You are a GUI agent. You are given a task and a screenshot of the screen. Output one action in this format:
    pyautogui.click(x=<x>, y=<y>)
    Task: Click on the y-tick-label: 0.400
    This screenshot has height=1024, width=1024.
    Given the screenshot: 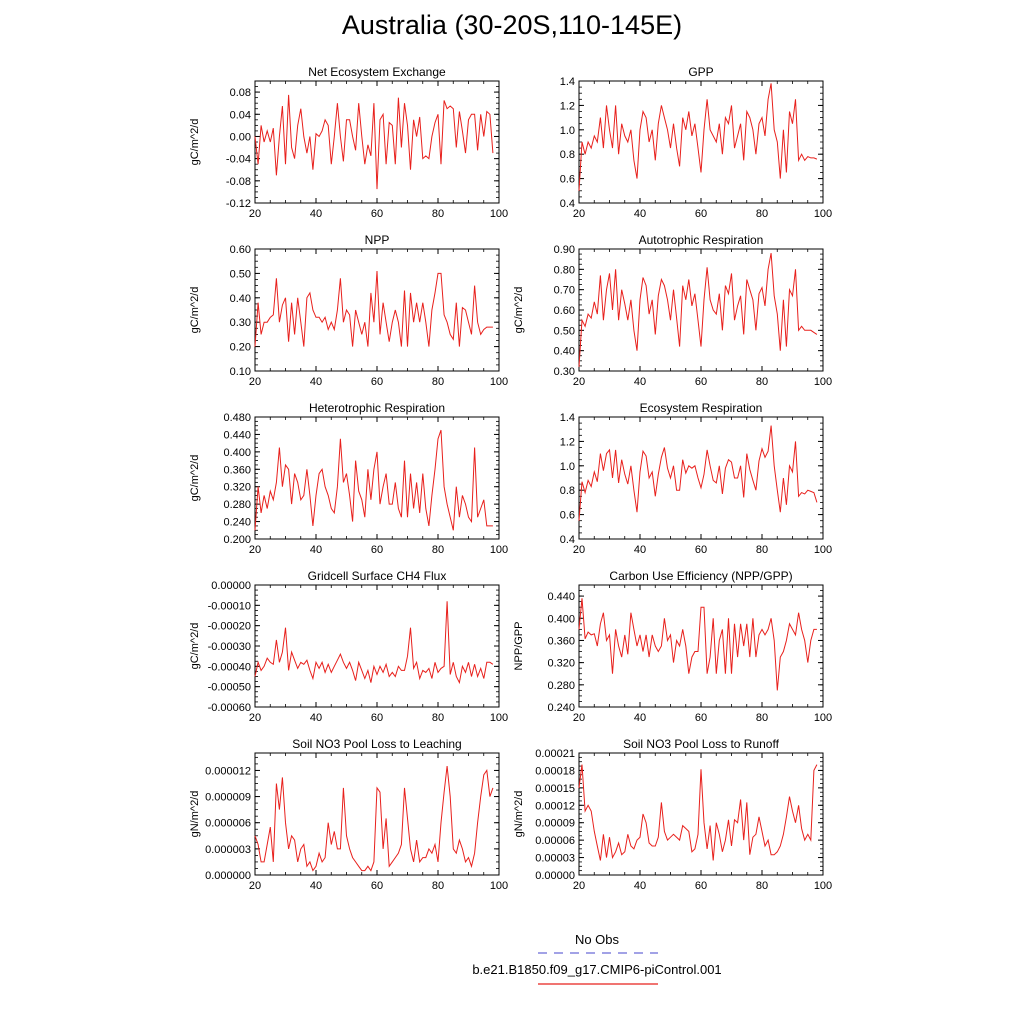 What is the action you would take?
    pyautogui.click(x=237, y=453)
    